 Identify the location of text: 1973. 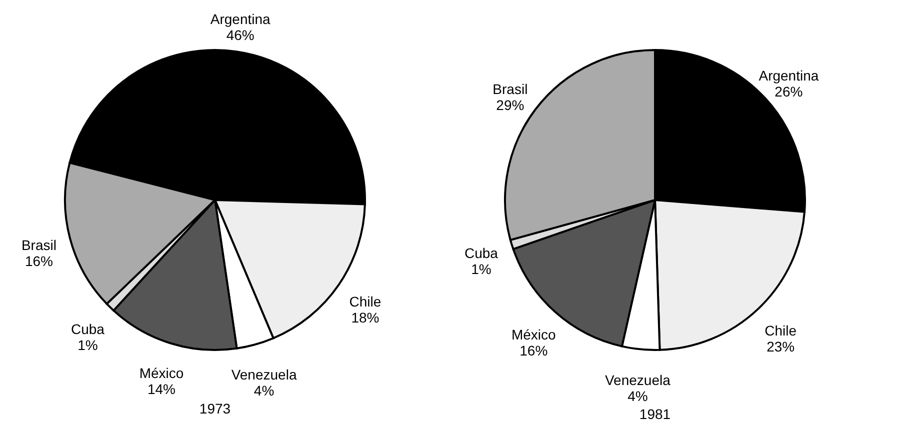
(215, 408).